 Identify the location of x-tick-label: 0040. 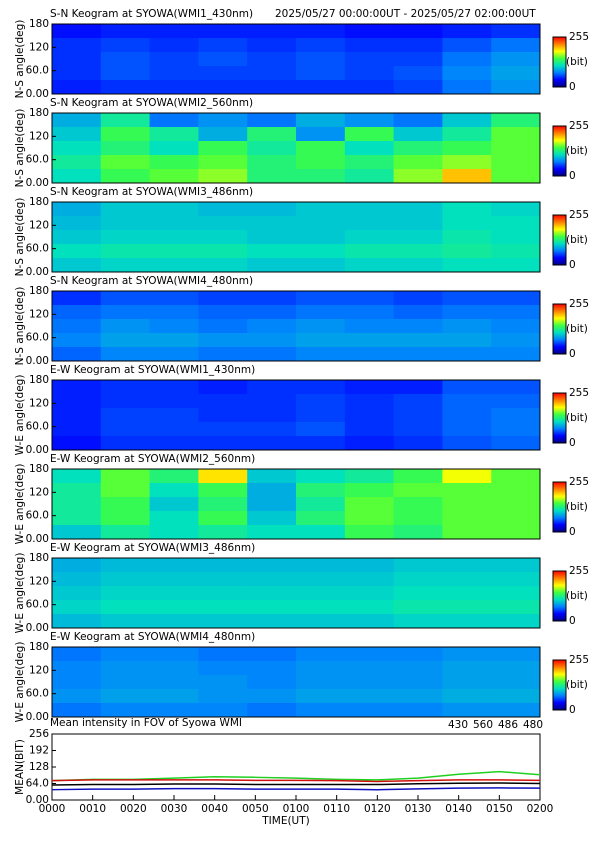
(214, 809).